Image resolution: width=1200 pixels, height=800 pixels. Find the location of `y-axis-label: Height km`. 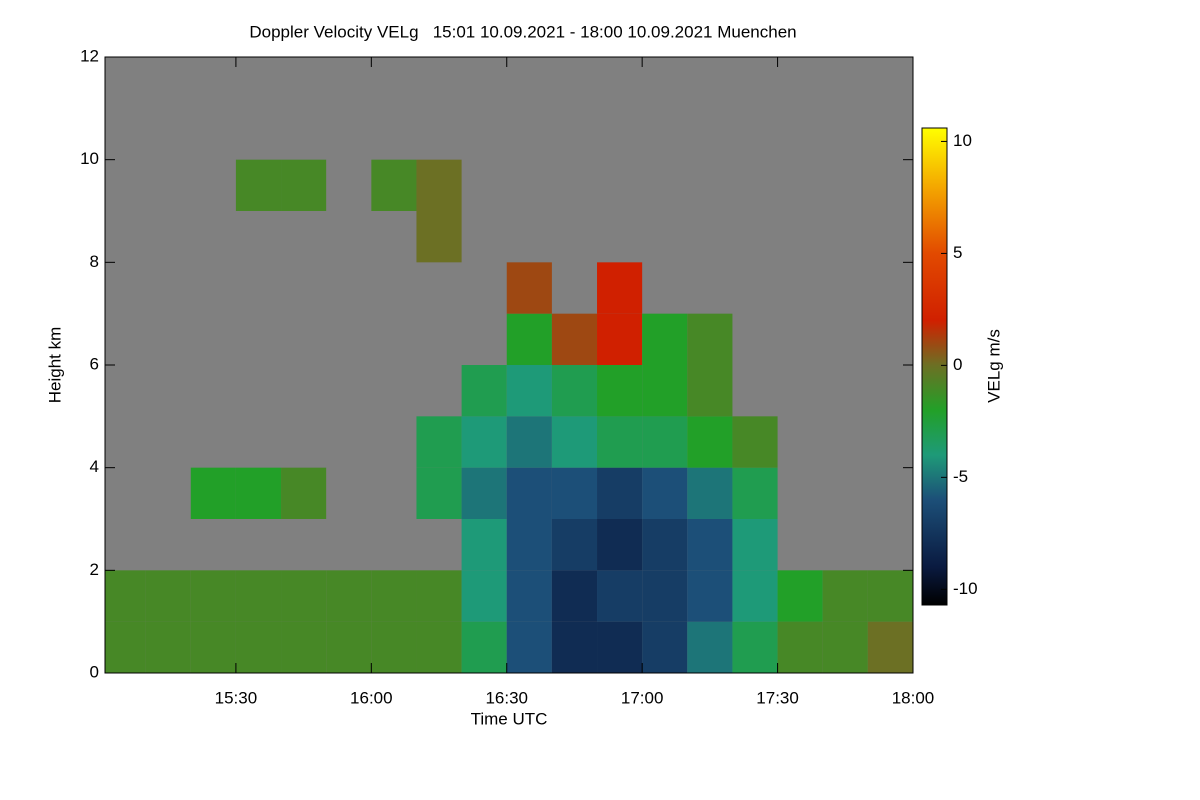

y-axis-label: Height km is located at coordinates (54, 365).